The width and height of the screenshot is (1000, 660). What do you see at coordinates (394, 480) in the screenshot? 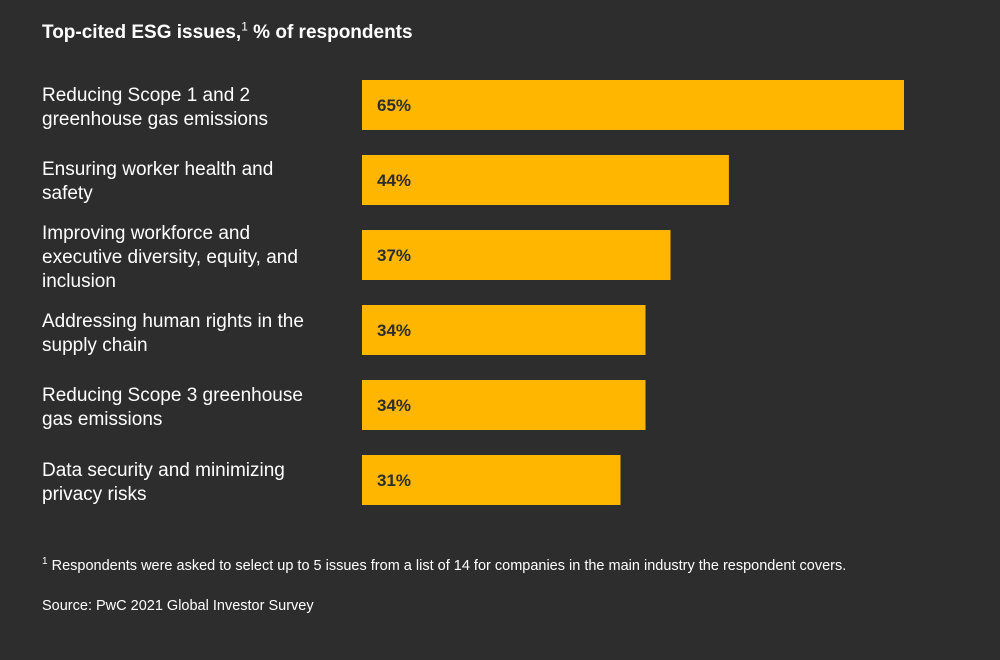
I see `bar-value-label-6: 31%` at bounding box center [394, 480].